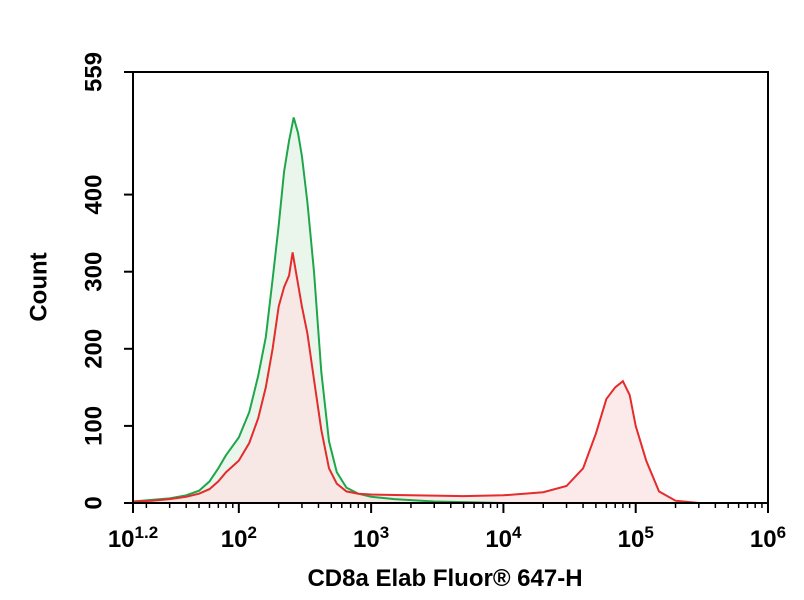 The height and width of the screenshot is (600, 804). I want to click on x-tick-label: 10⁵, so click(636, 538).